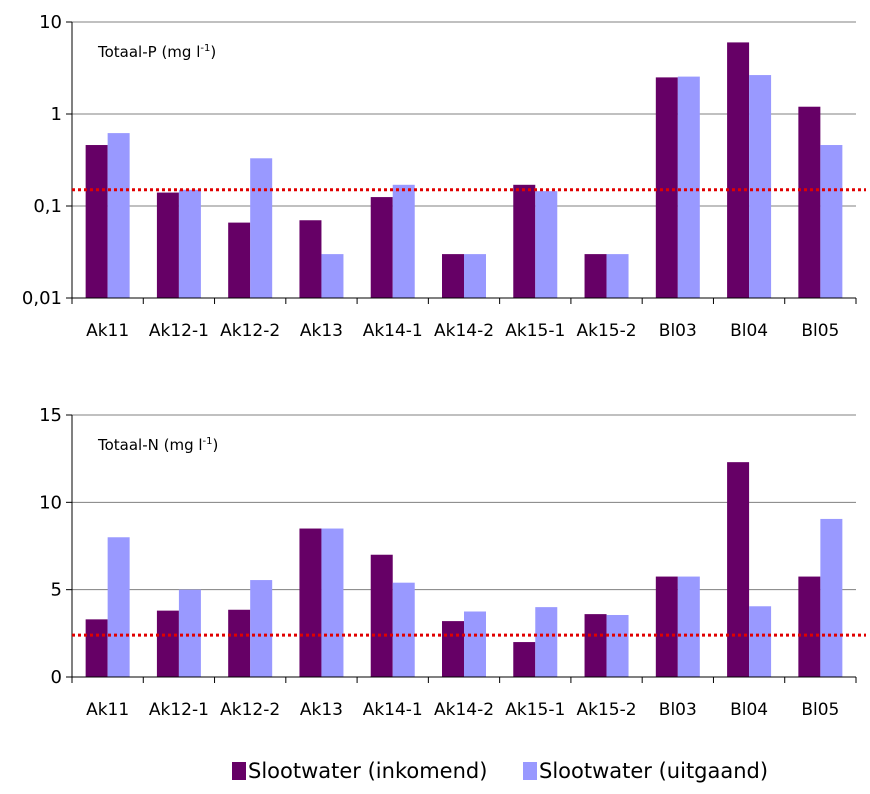 This screenshot has height=794, width=870. What do you see at coordinates (107, 710) in the screenshot?
I see `totaal-n-category-label: Ak11` at bounding box center [107, 710].